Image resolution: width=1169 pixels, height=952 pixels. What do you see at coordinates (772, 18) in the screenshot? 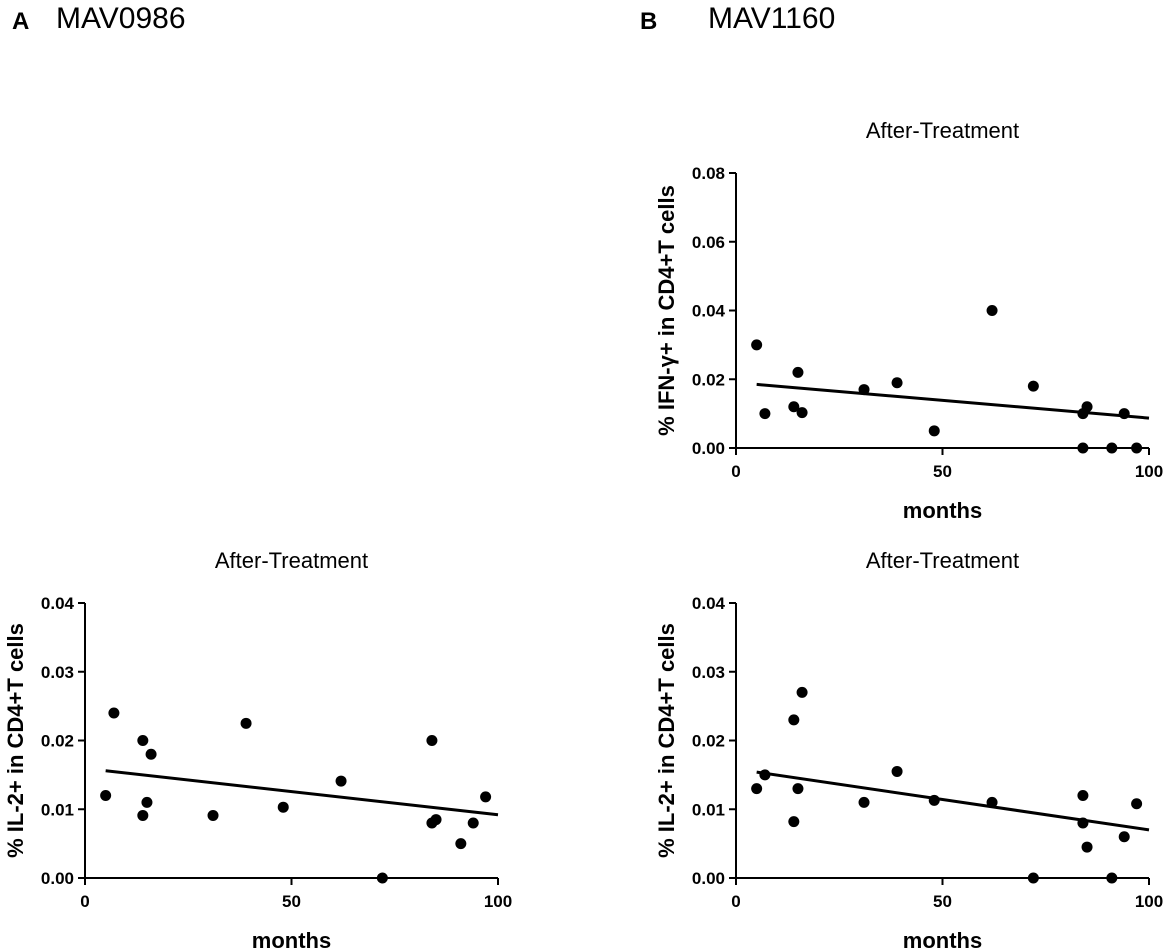
I see `panel-b-name: MAV1160` at bounding box center [772, 18].